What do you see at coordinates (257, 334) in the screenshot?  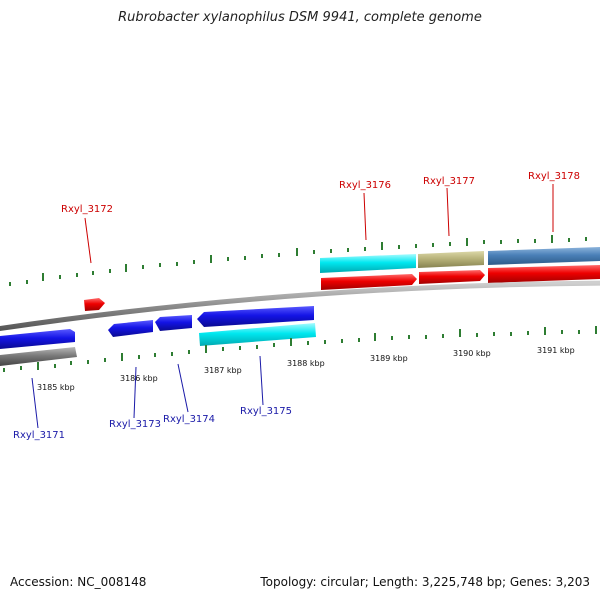 I see `gene-rxyl-3175-cyan` at bounding box center [257, 334].